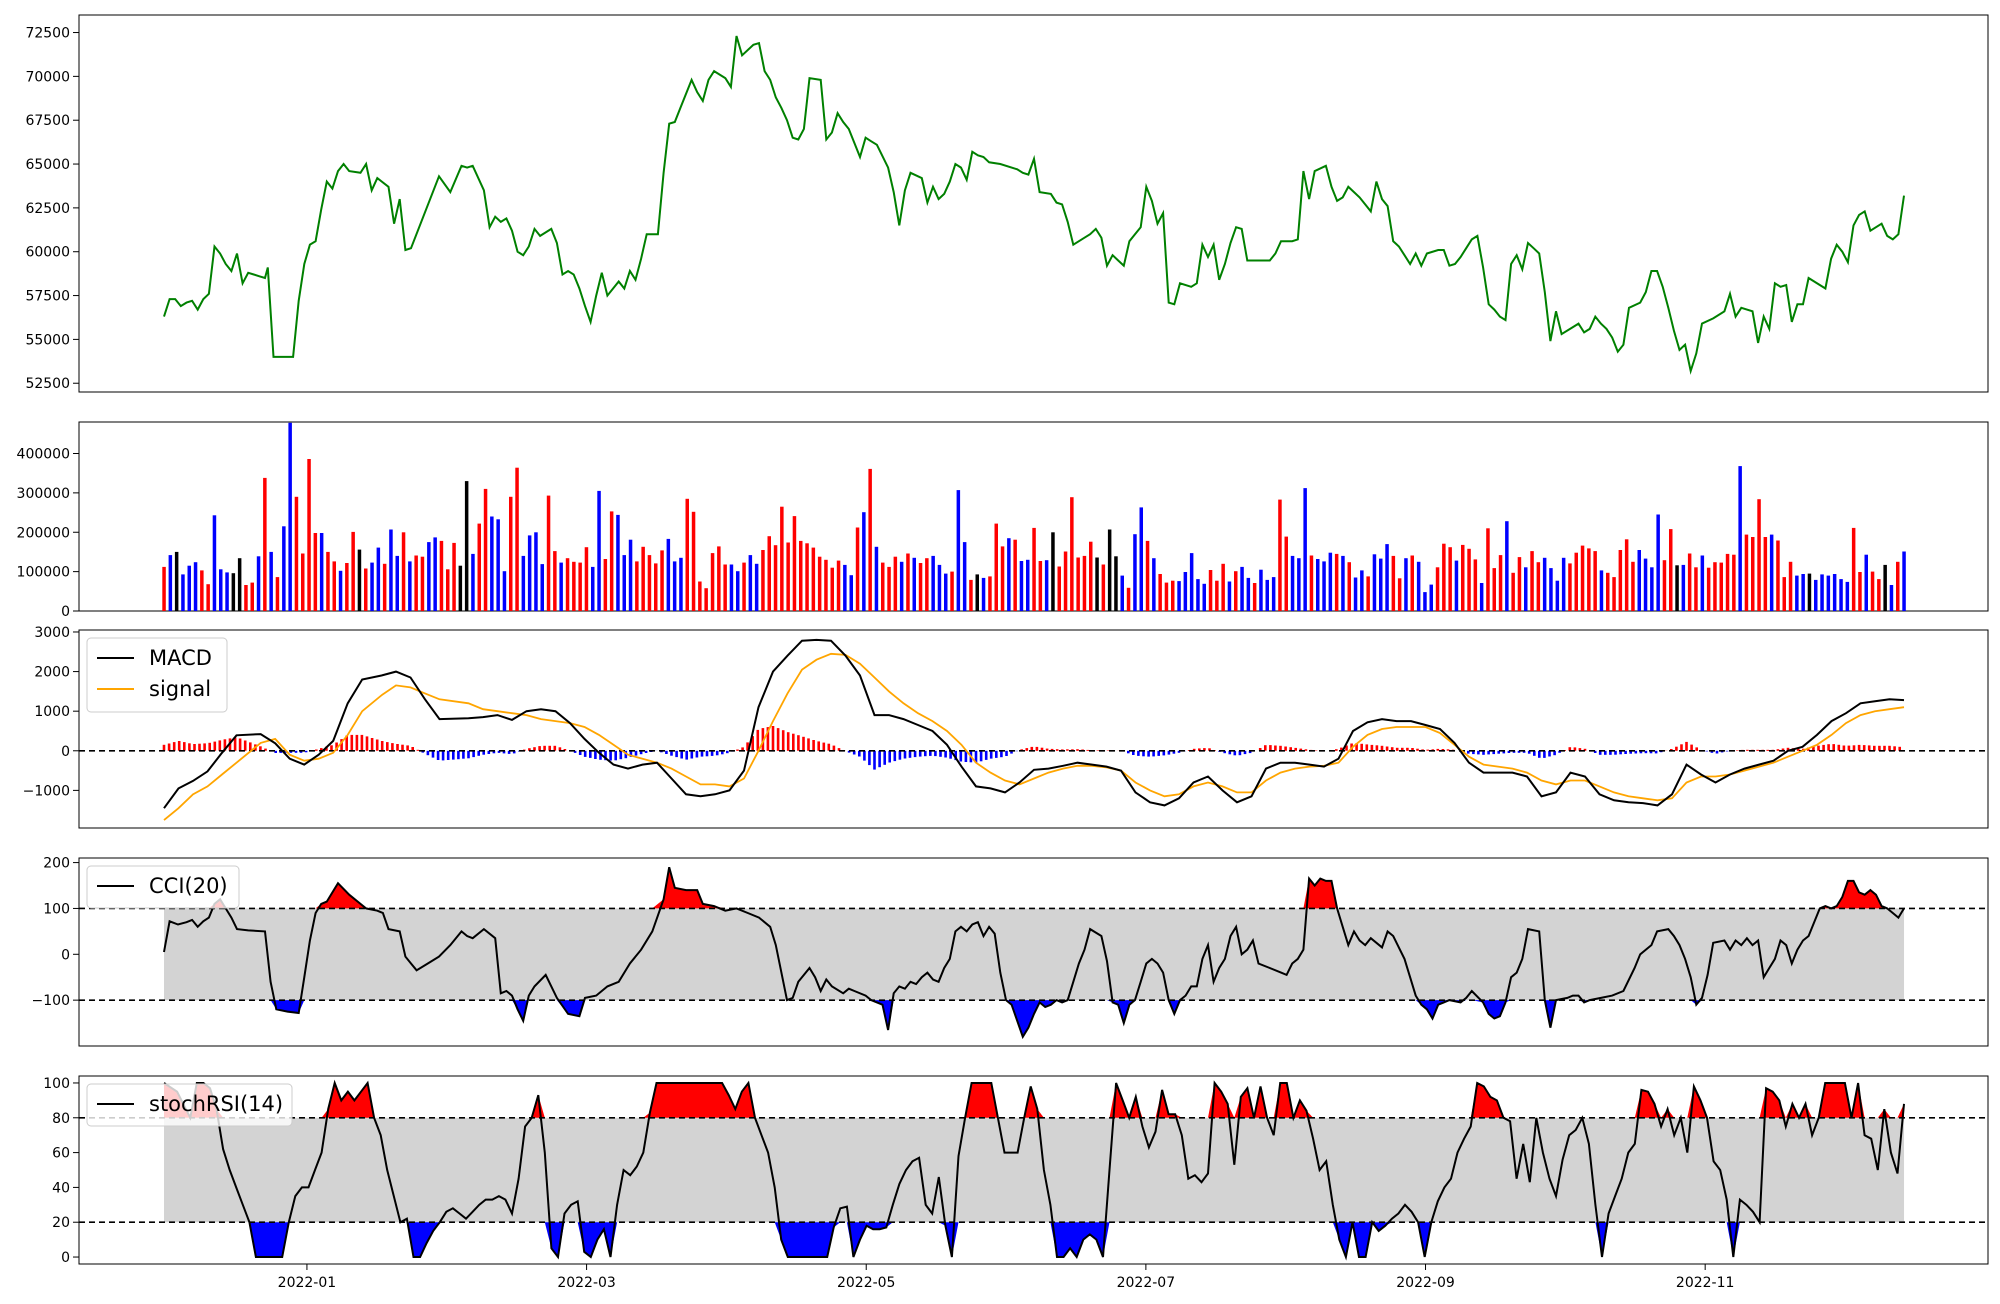 The height and width of the screenshot is (1304, 2000). What do you see at coordinates (61, 1119) in the screenshot?
I see `y-tick-label: 80` at bounding box center [61, 1119].